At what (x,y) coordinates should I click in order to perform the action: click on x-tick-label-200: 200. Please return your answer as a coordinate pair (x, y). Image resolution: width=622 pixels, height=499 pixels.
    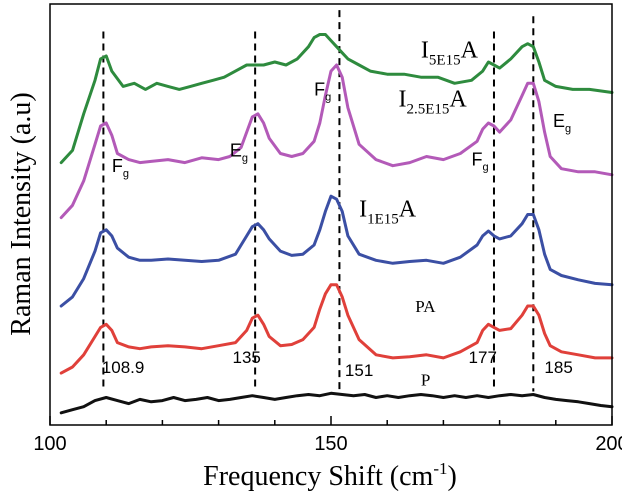
    Looking at the image, I should click on (608, 444).